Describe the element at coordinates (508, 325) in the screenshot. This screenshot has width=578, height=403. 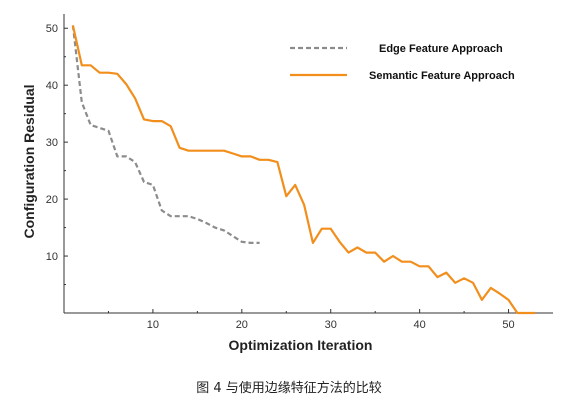
I see `x-tick-label: 50` at that location.